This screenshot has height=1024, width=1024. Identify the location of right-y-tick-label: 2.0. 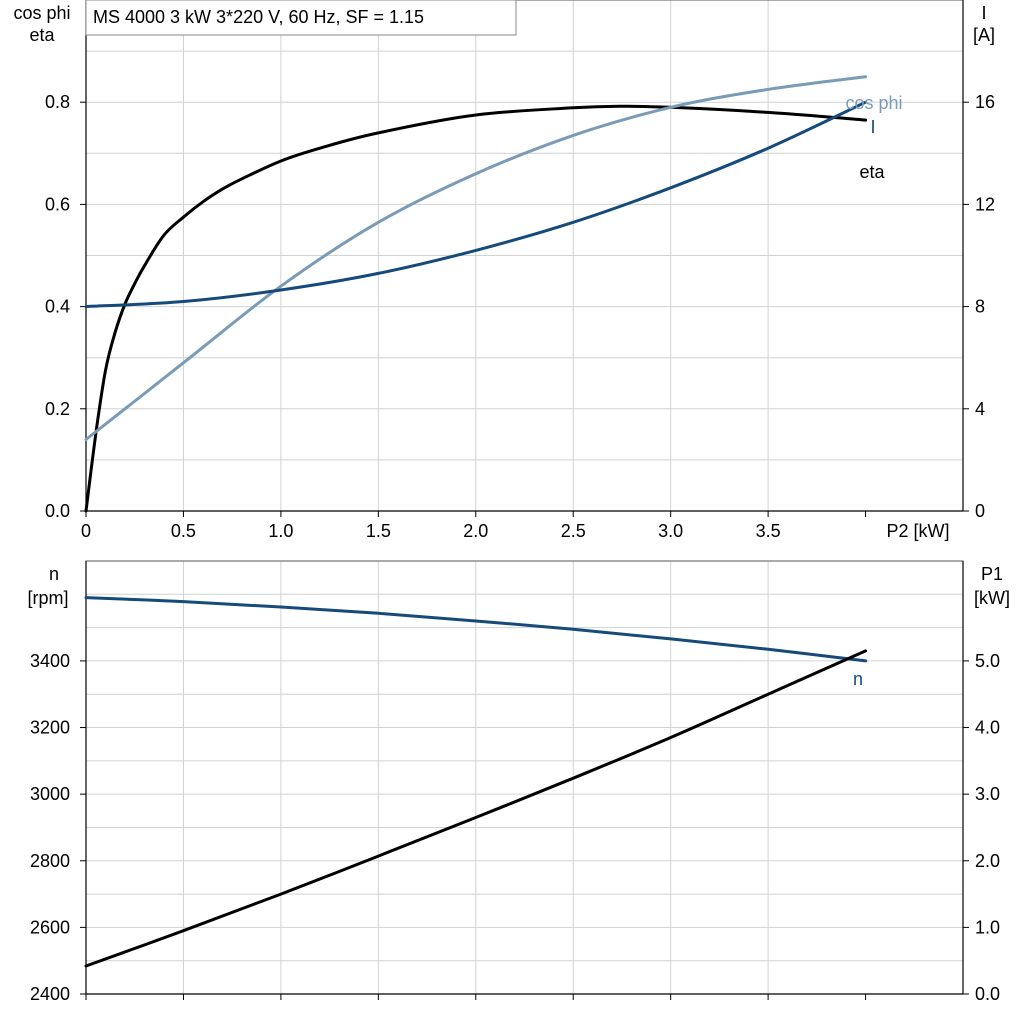
(987, 861).